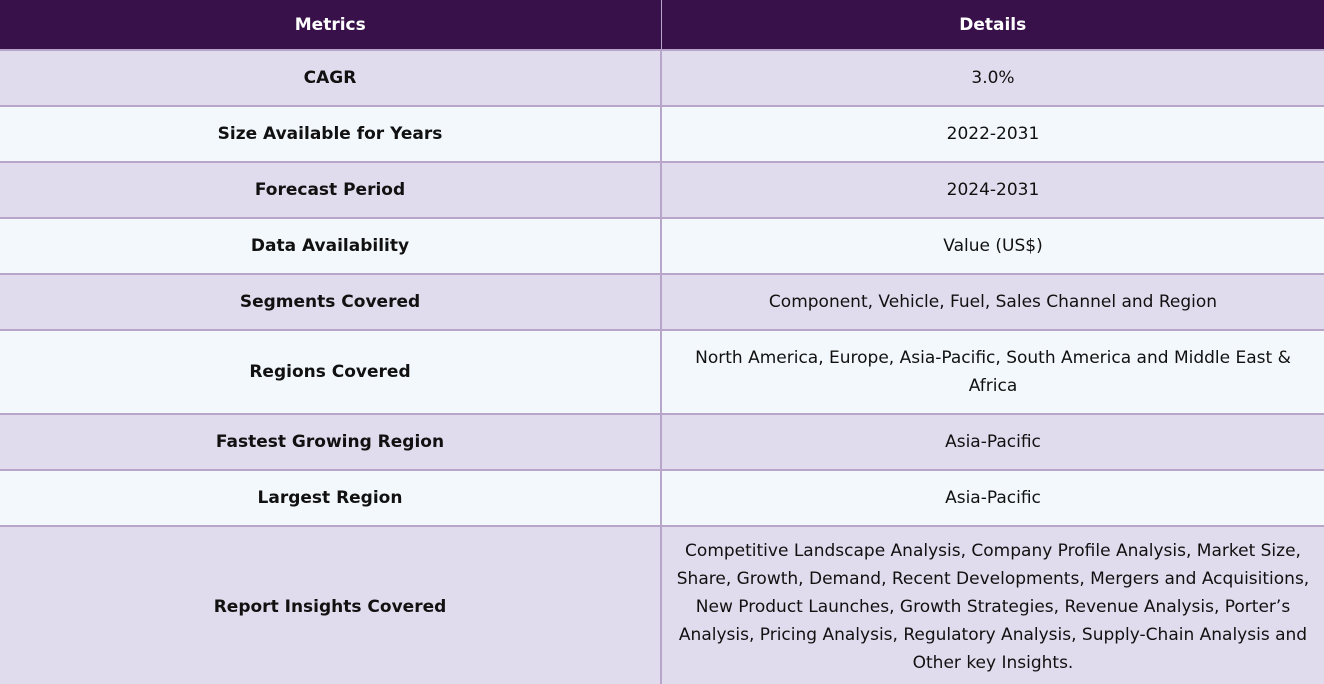  What do you see at coordinates (331, 605) in the screenshot?
I see `metric-cell: Report Insights Covered` at bounding box center [331, 605].